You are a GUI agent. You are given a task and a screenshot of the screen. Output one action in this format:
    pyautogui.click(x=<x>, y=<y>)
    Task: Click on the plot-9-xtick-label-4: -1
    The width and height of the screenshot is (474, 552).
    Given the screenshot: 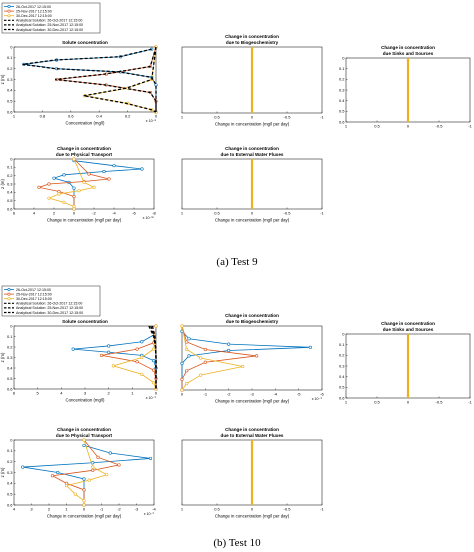 What is the action you would take?
    pyautogui.click(x=322, y=509)
    